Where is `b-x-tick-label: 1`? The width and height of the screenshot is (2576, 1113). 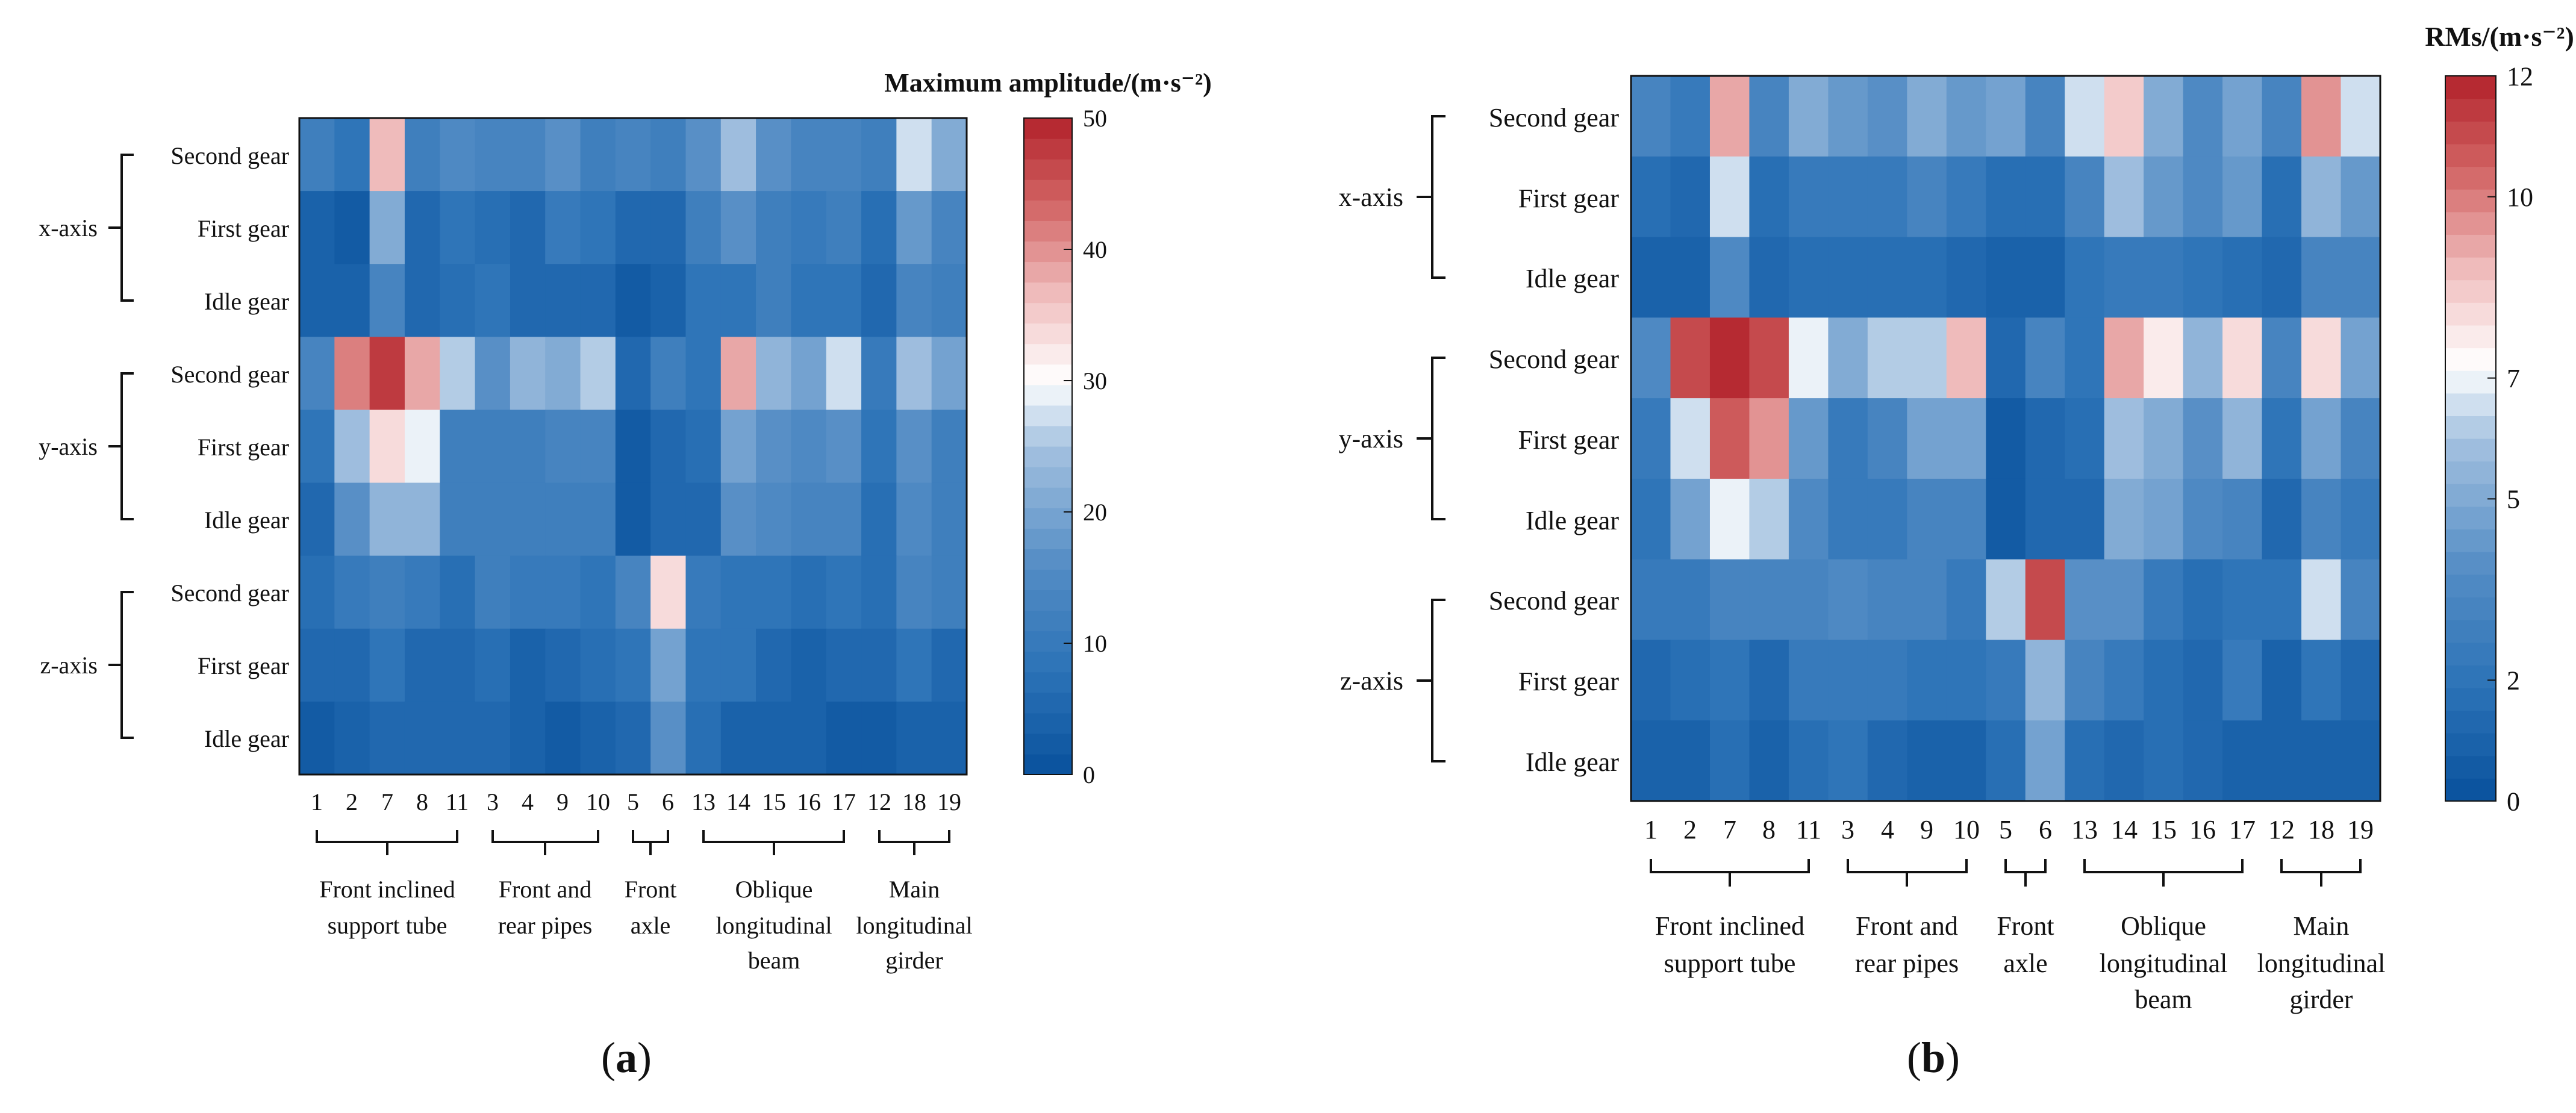 b-x-tick-label: 1 is located at coordinates (1651, 829).